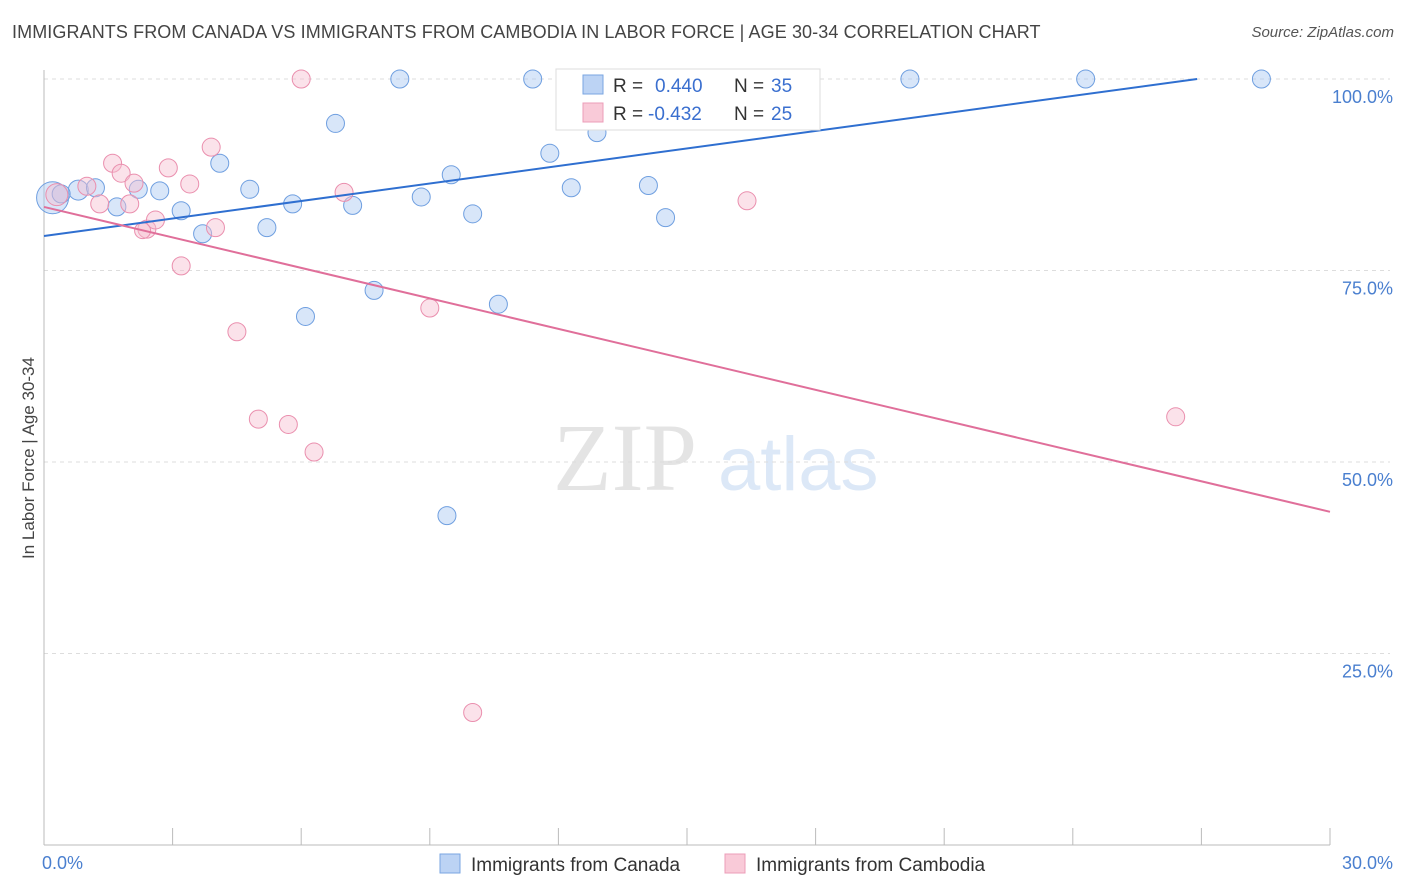 The image size is (1406, 892). Describe the element at coordinates (688, 99) in the screenshot. I see `stats-legend: R = 0.440 N = 35 R = -0.432 N = 25` at that location.